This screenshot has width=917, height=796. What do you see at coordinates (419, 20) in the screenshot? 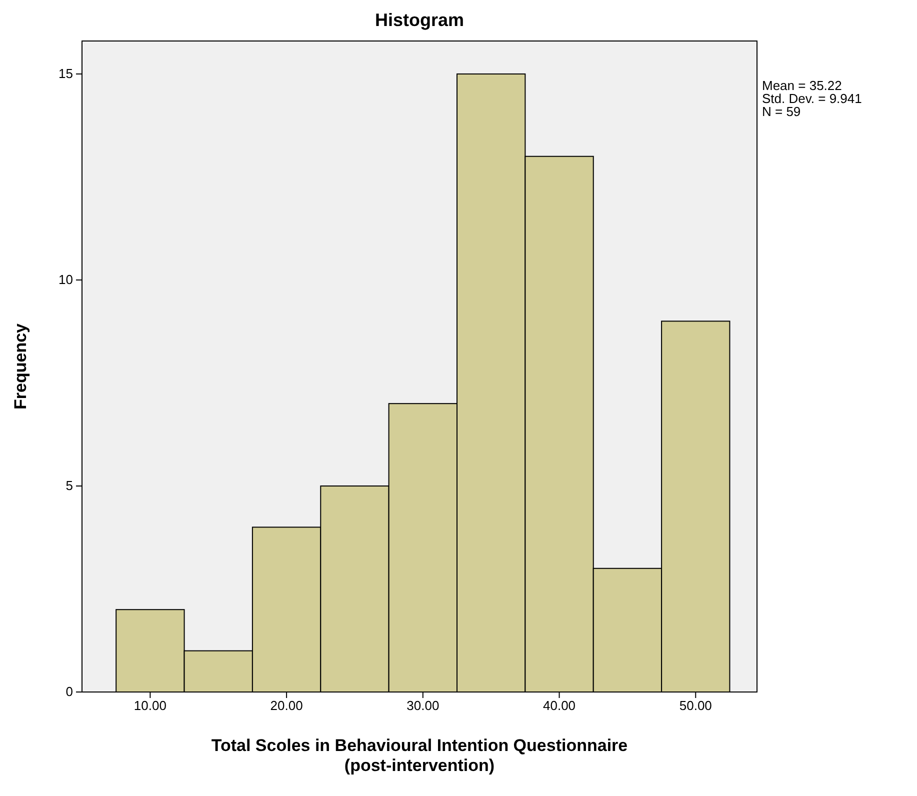
I see `chart-title: Histogram` at bounding box center [419, 20].